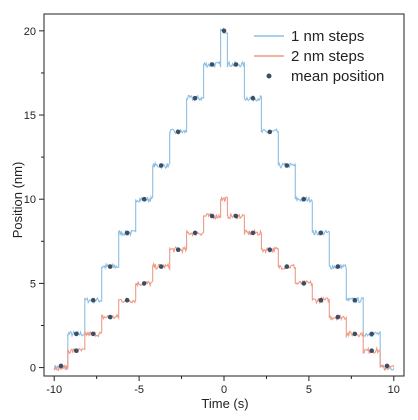  Describe the element at coordinates (17, 200) in the screenshot. I see `y-axis-title: Position (nm)` at that location.